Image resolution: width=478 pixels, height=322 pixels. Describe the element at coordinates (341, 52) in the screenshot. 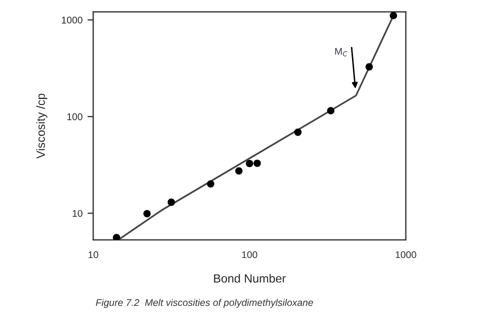

I see `annotation: M$_{C}$` at that location.